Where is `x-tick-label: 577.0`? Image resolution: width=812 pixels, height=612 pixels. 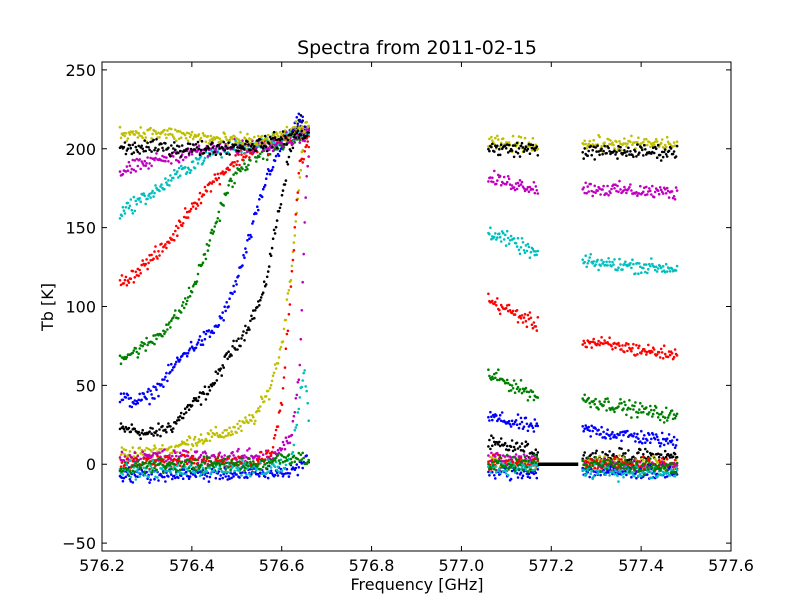 x-tick-label: 577.0 is located at coordinates (462, 565).